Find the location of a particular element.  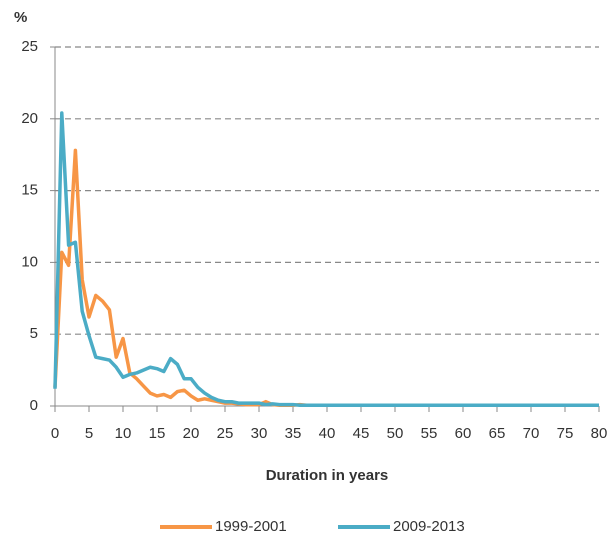

y-tick-label: 15 is located at coordinates (29, 190).